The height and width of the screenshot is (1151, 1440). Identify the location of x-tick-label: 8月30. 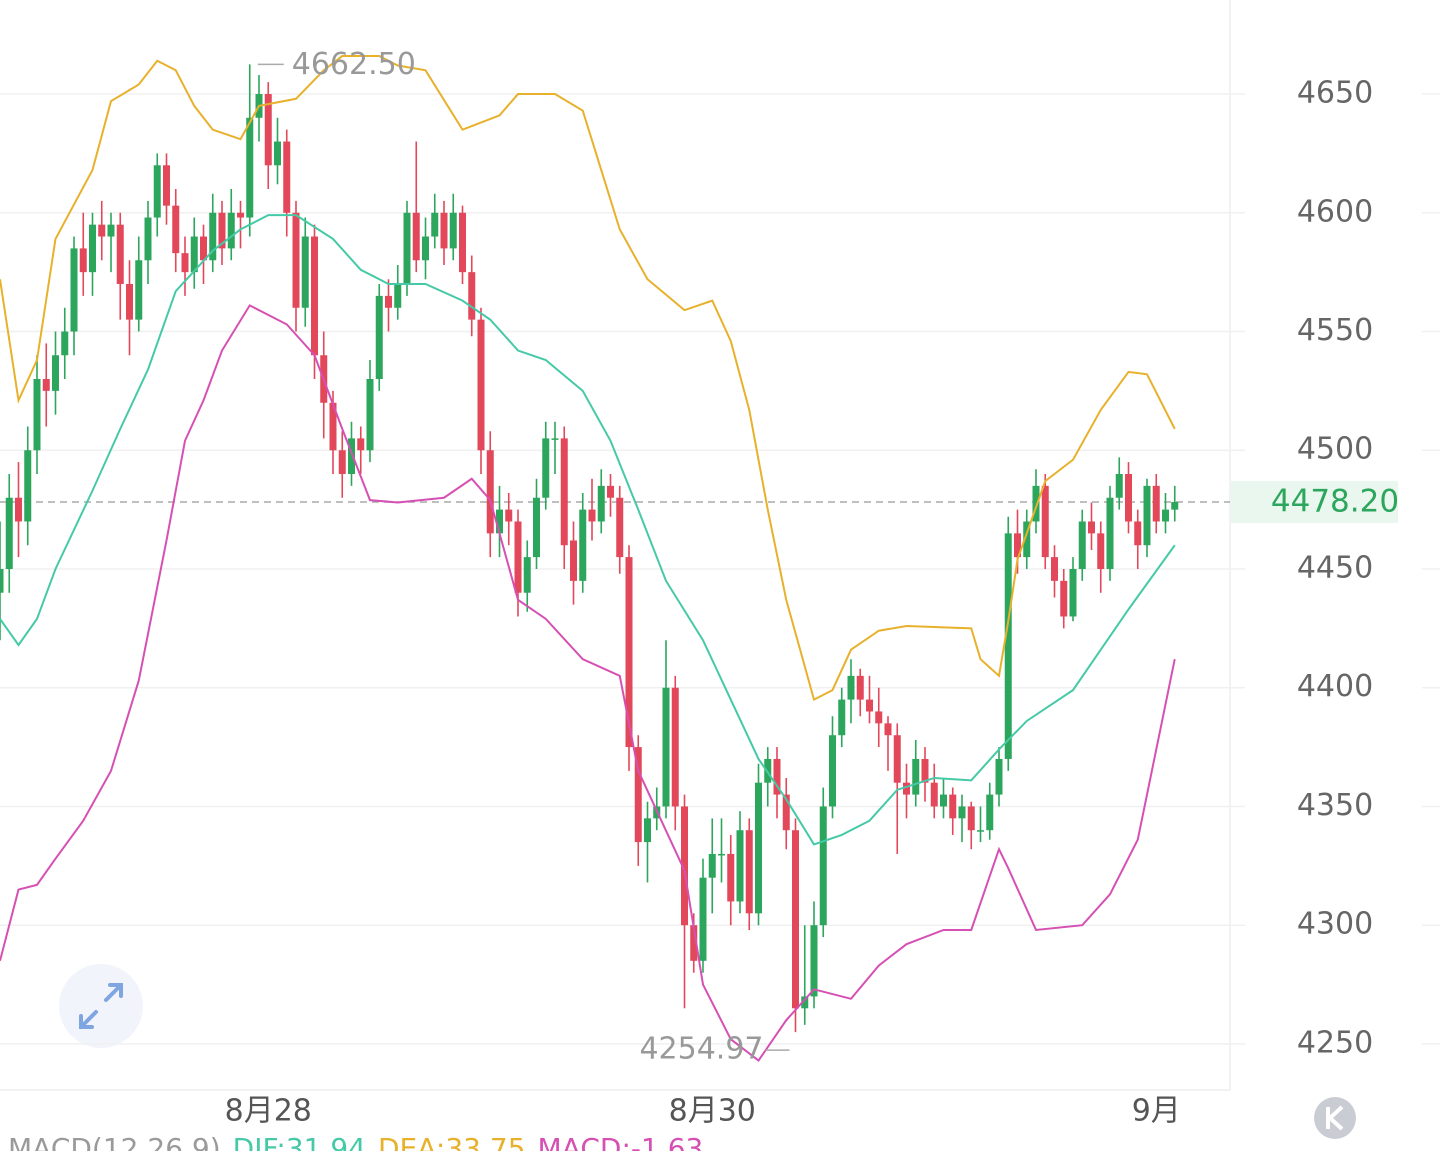
(712, 1111).